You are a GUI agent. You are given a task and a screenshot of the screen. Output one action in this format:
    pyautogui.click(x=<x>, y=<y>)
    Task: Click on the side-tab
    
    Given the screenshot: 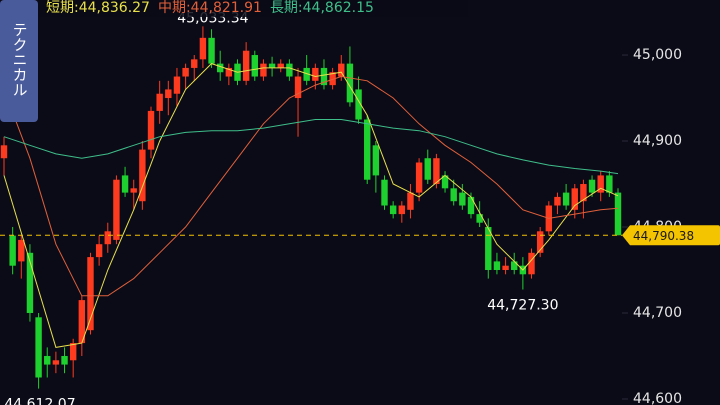 What is the action you would take?
    pyautogui.click(x=19, y=61)
    